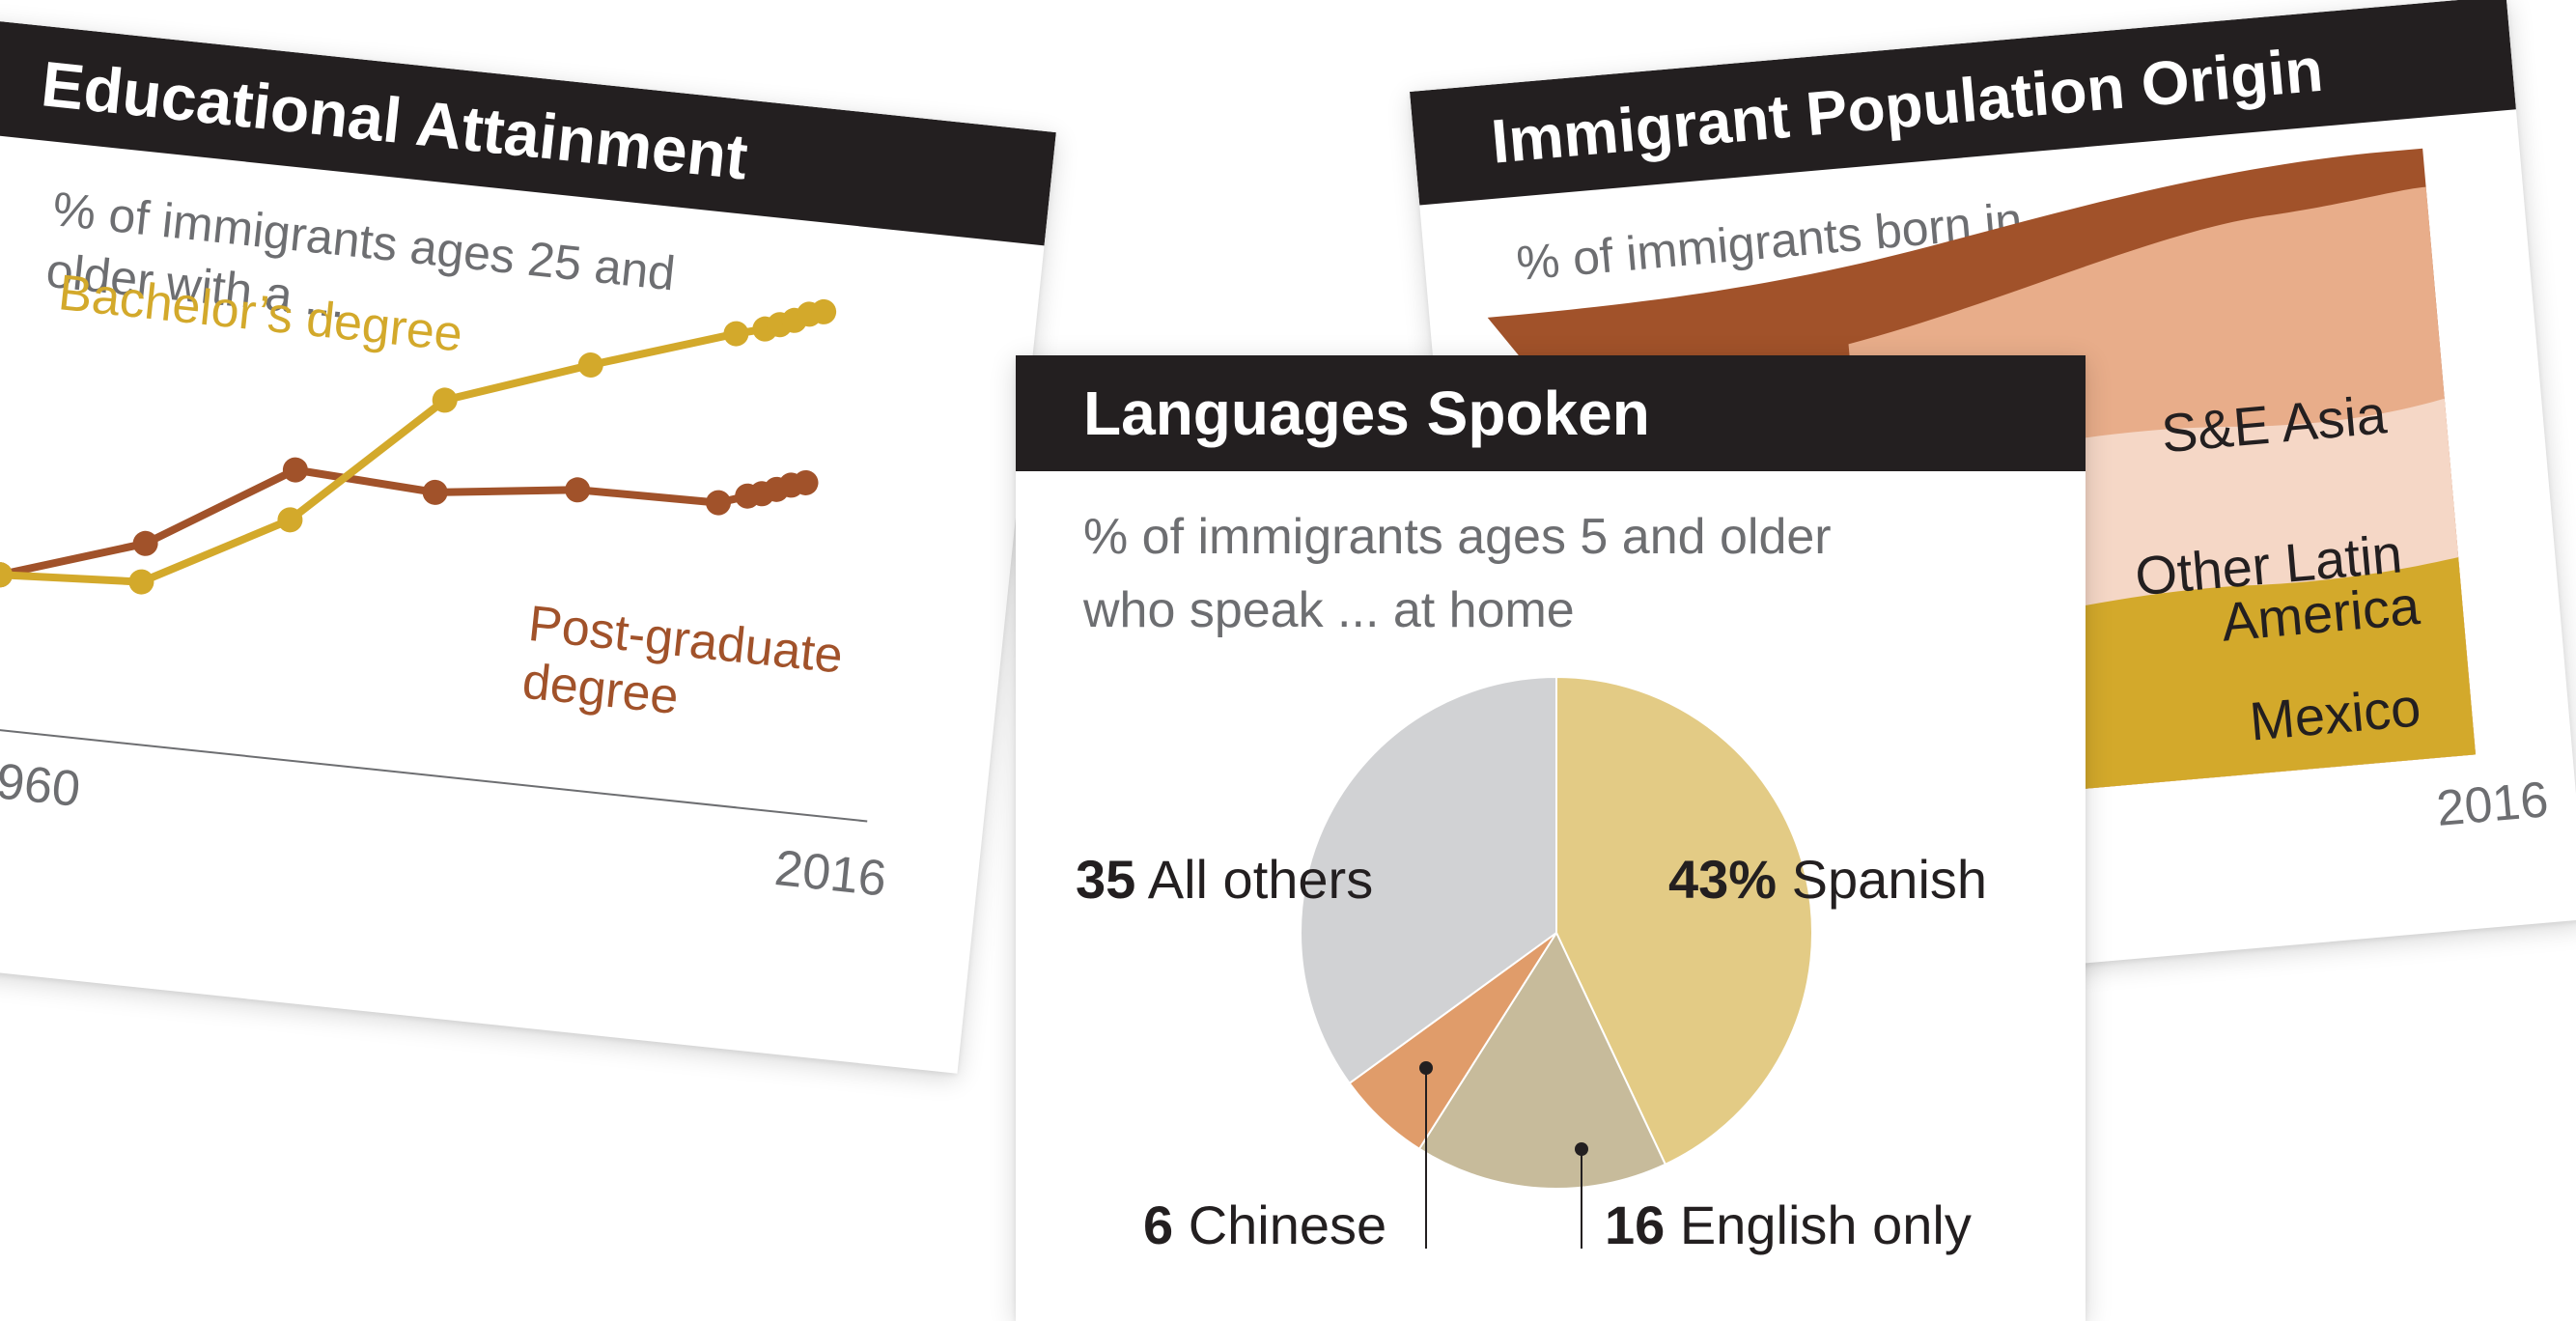 The height and width of the screenshot is (1321, 2576). What do you see at coordinates (434, 774) in the screenshot?
I see `edu-baseline` at bounding box center [434, 774].